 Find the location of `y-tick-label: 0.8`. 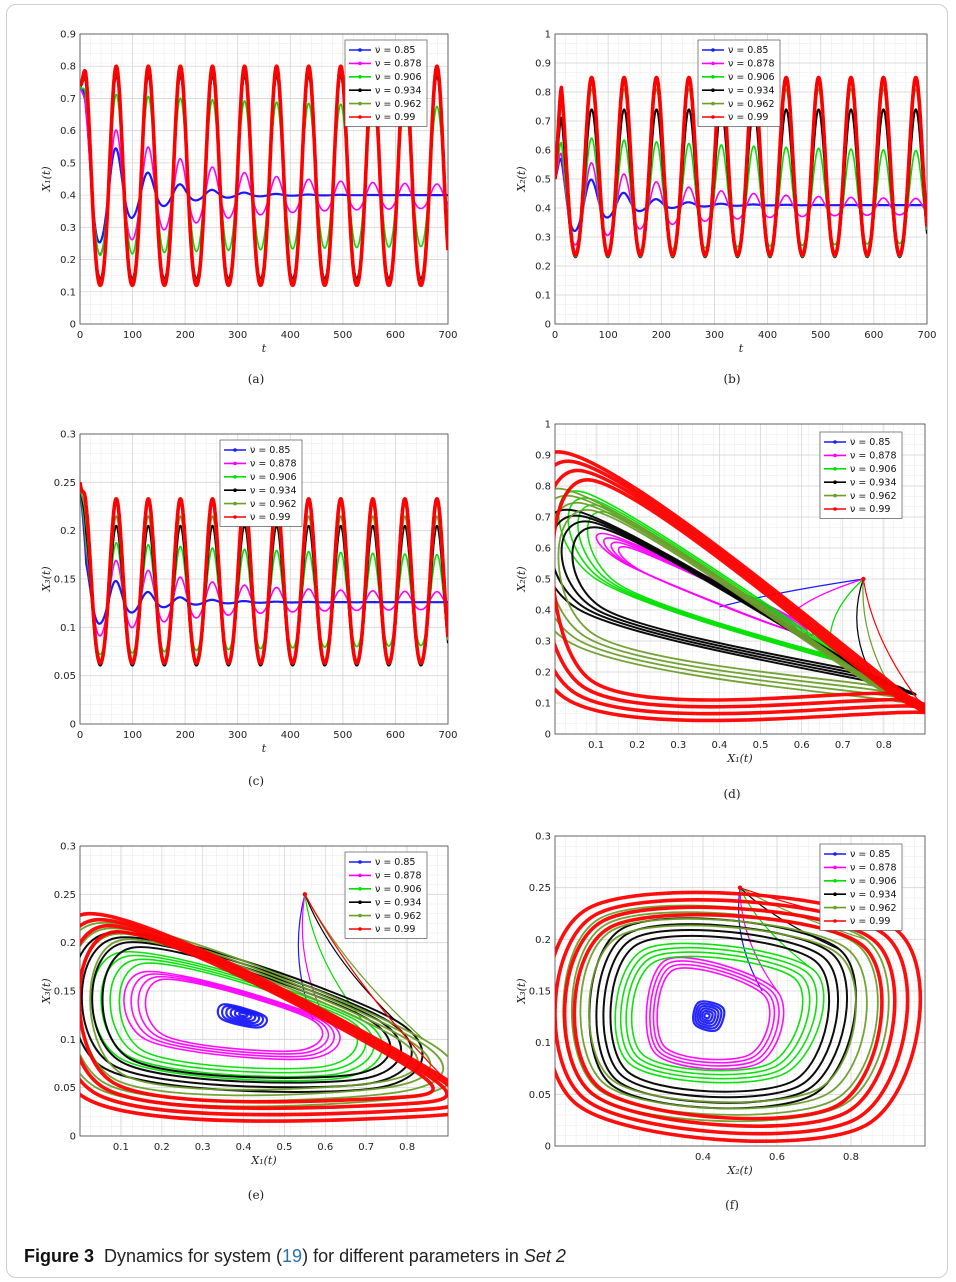

y-tick-label: 0.8 is located at coordinates (543, 93).